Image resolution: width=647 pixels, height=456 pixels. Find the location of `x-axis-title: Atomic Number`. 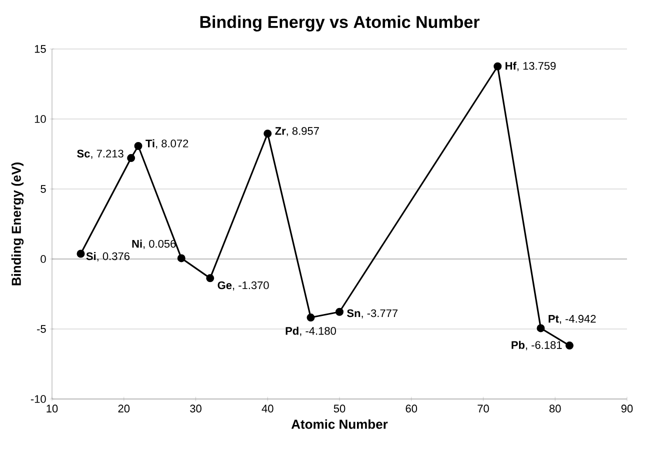

x-axis-title: Atomic Number is located at coordinates (339, 424).